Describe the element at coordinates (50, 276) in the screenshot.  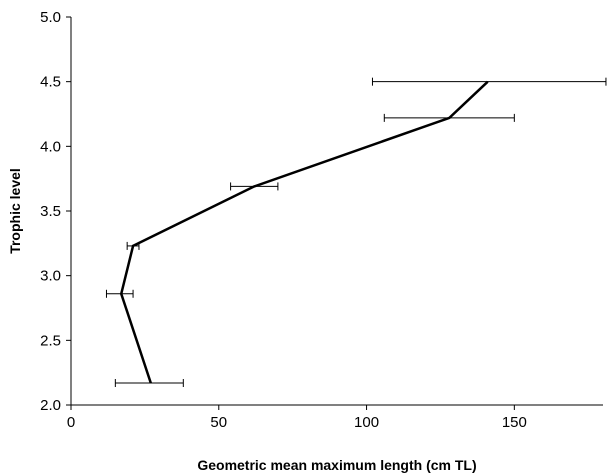
I see `y-tick-label: 3.0` at that location.